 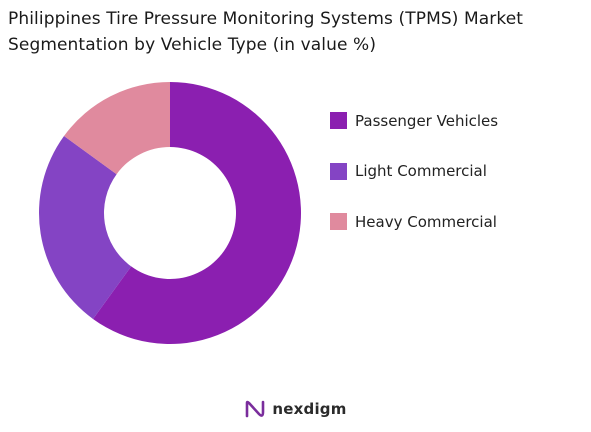 I want to click on nexdigm-logo: nexdigm, so click(x=295, y=409).